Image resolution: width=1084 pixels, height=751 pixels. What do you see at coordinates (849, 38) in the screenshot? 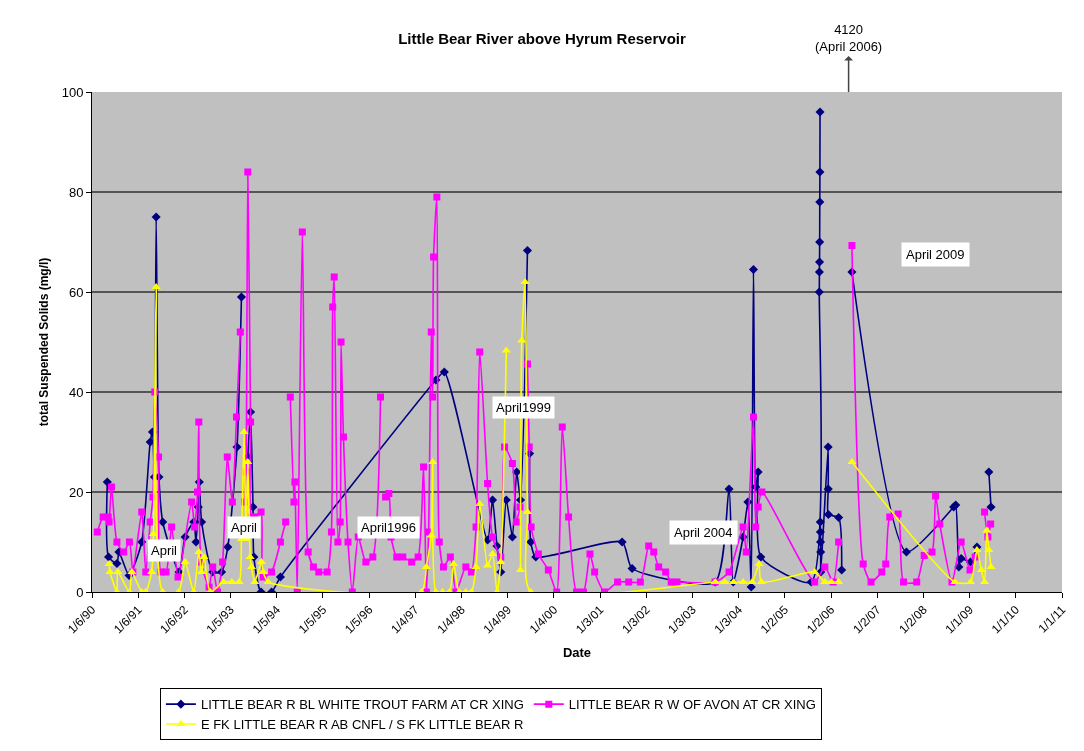
I see `text: 4120 (April 2006)` at bounding box center [849, 38].